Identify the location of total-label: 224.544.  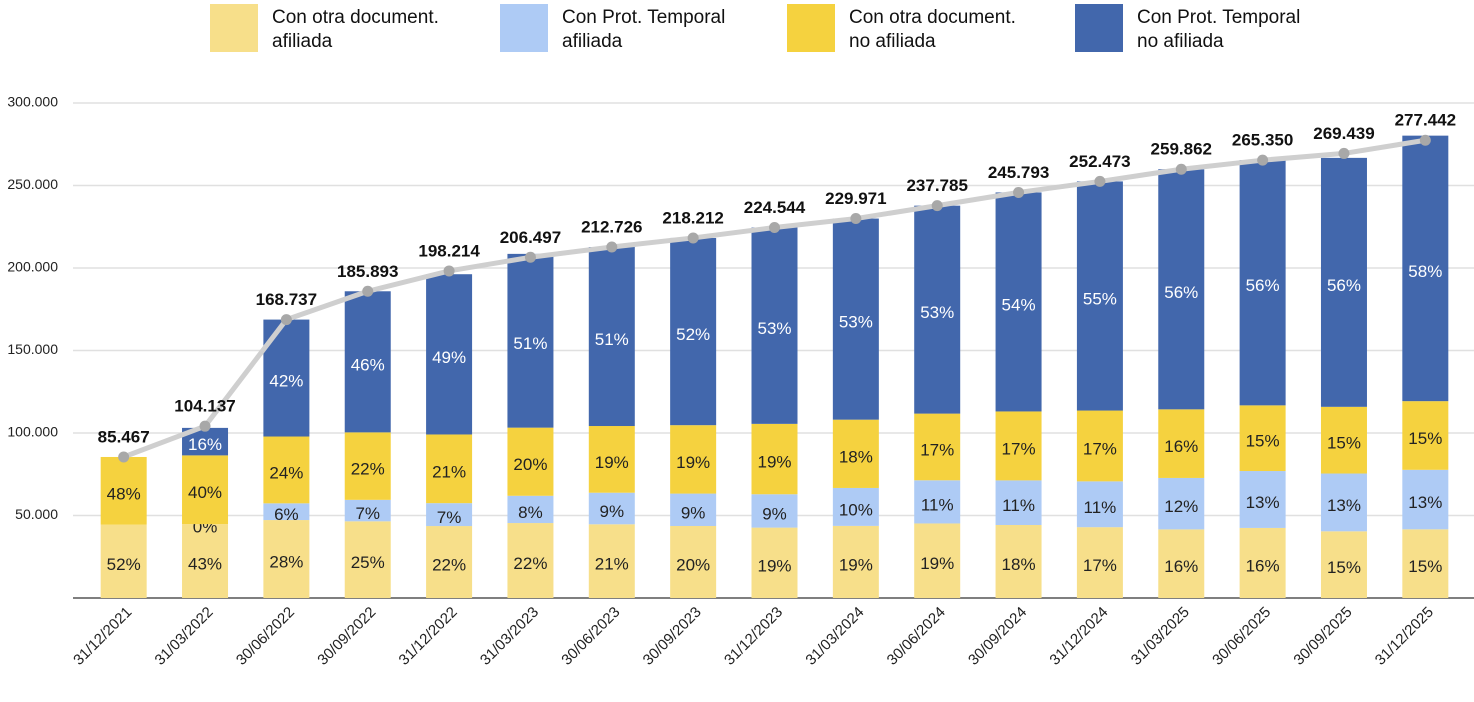
(775, 207).